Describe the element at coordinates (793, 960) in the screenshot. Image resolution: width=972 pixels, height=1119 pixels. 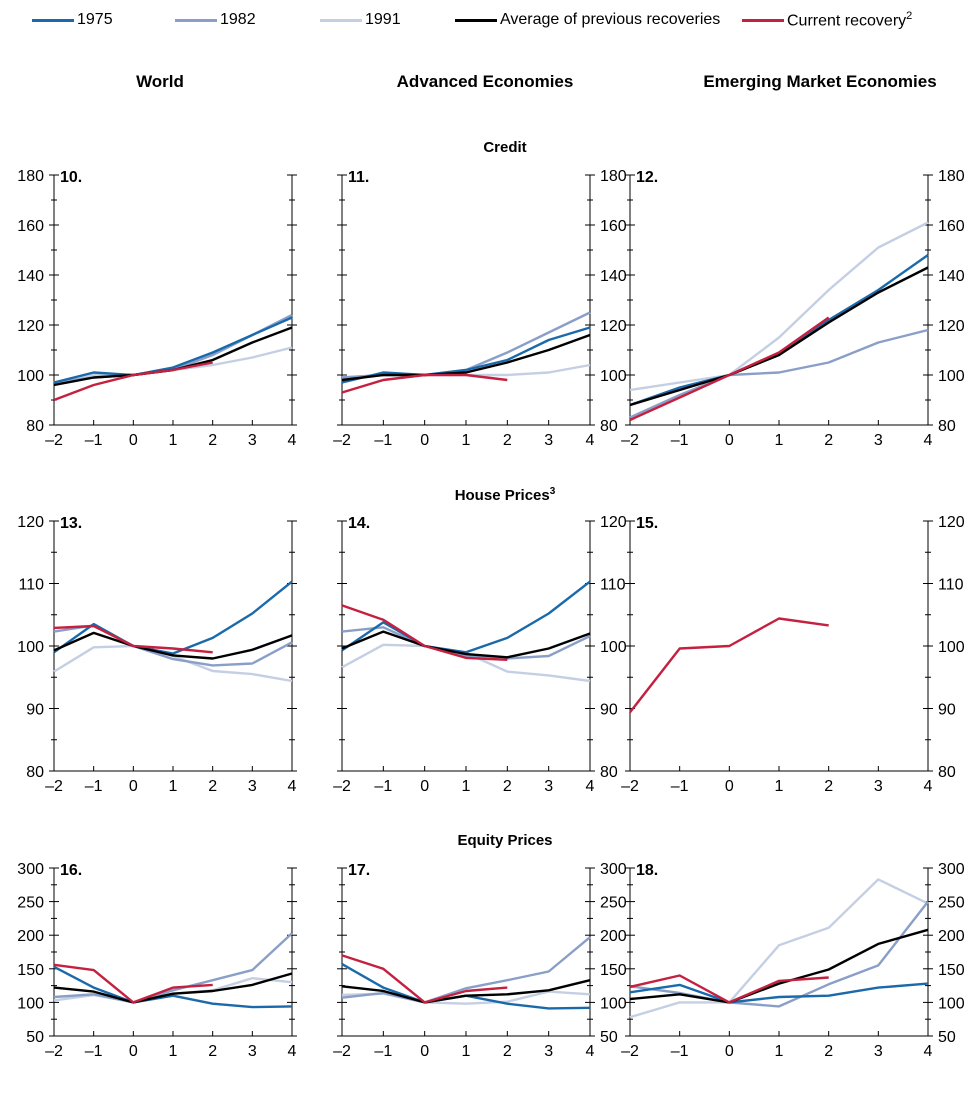
I see `chart-panel-18: 50 100 150 200 250 300 –2 –1 0 1 2 3 4 18.` at that location.